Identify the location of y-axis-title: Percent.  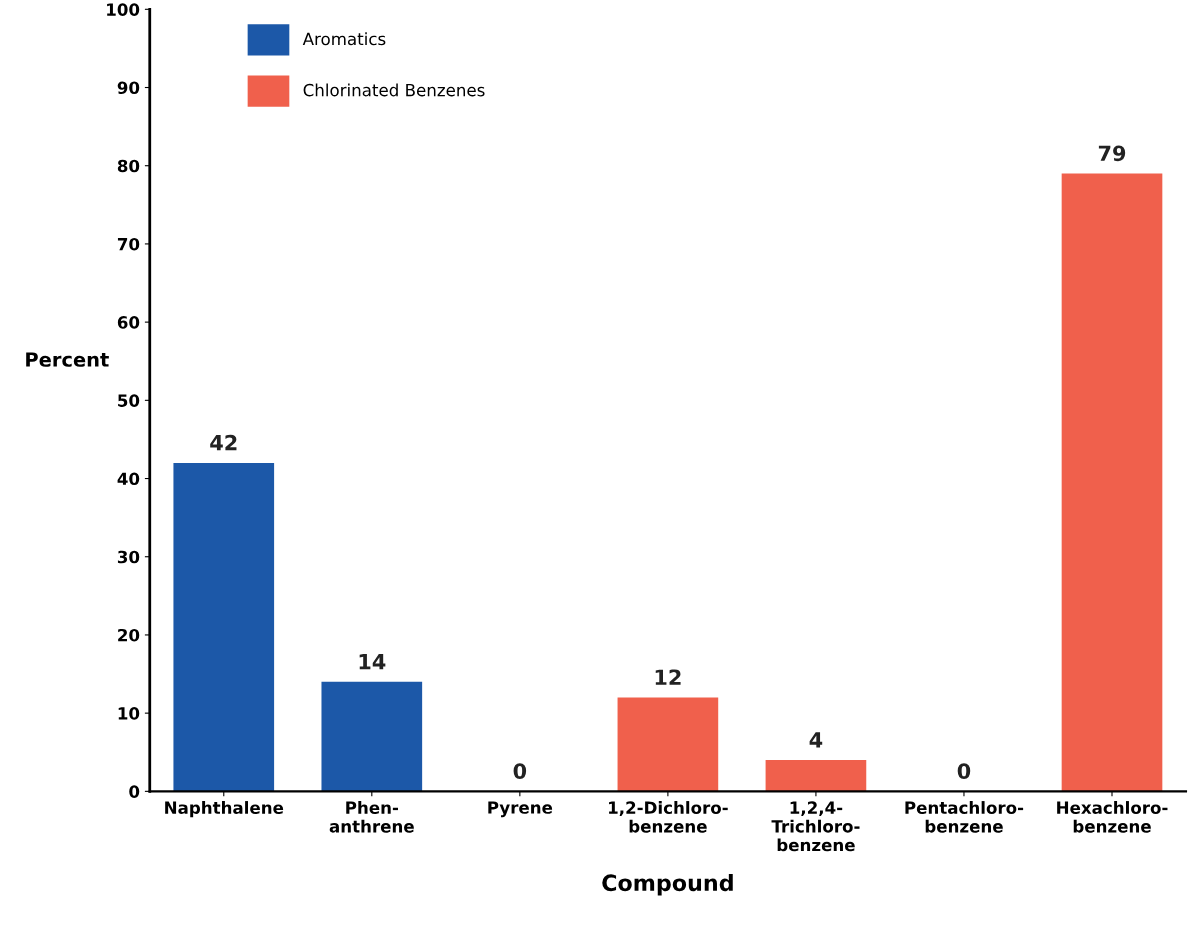
(67, 359).